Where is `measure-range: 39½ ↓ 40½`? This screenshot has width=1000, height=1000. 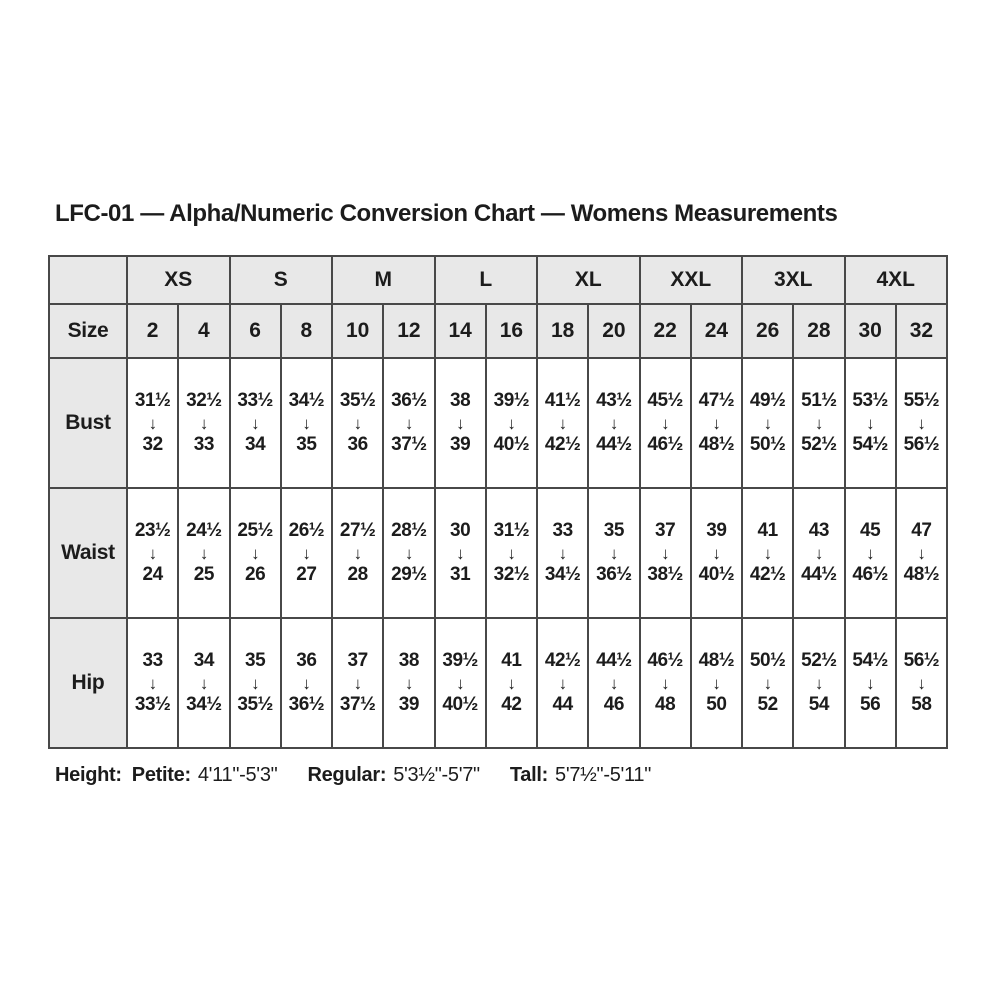
measure-range: 39½ ↓ 40½ is located at coordinates (460, 682).